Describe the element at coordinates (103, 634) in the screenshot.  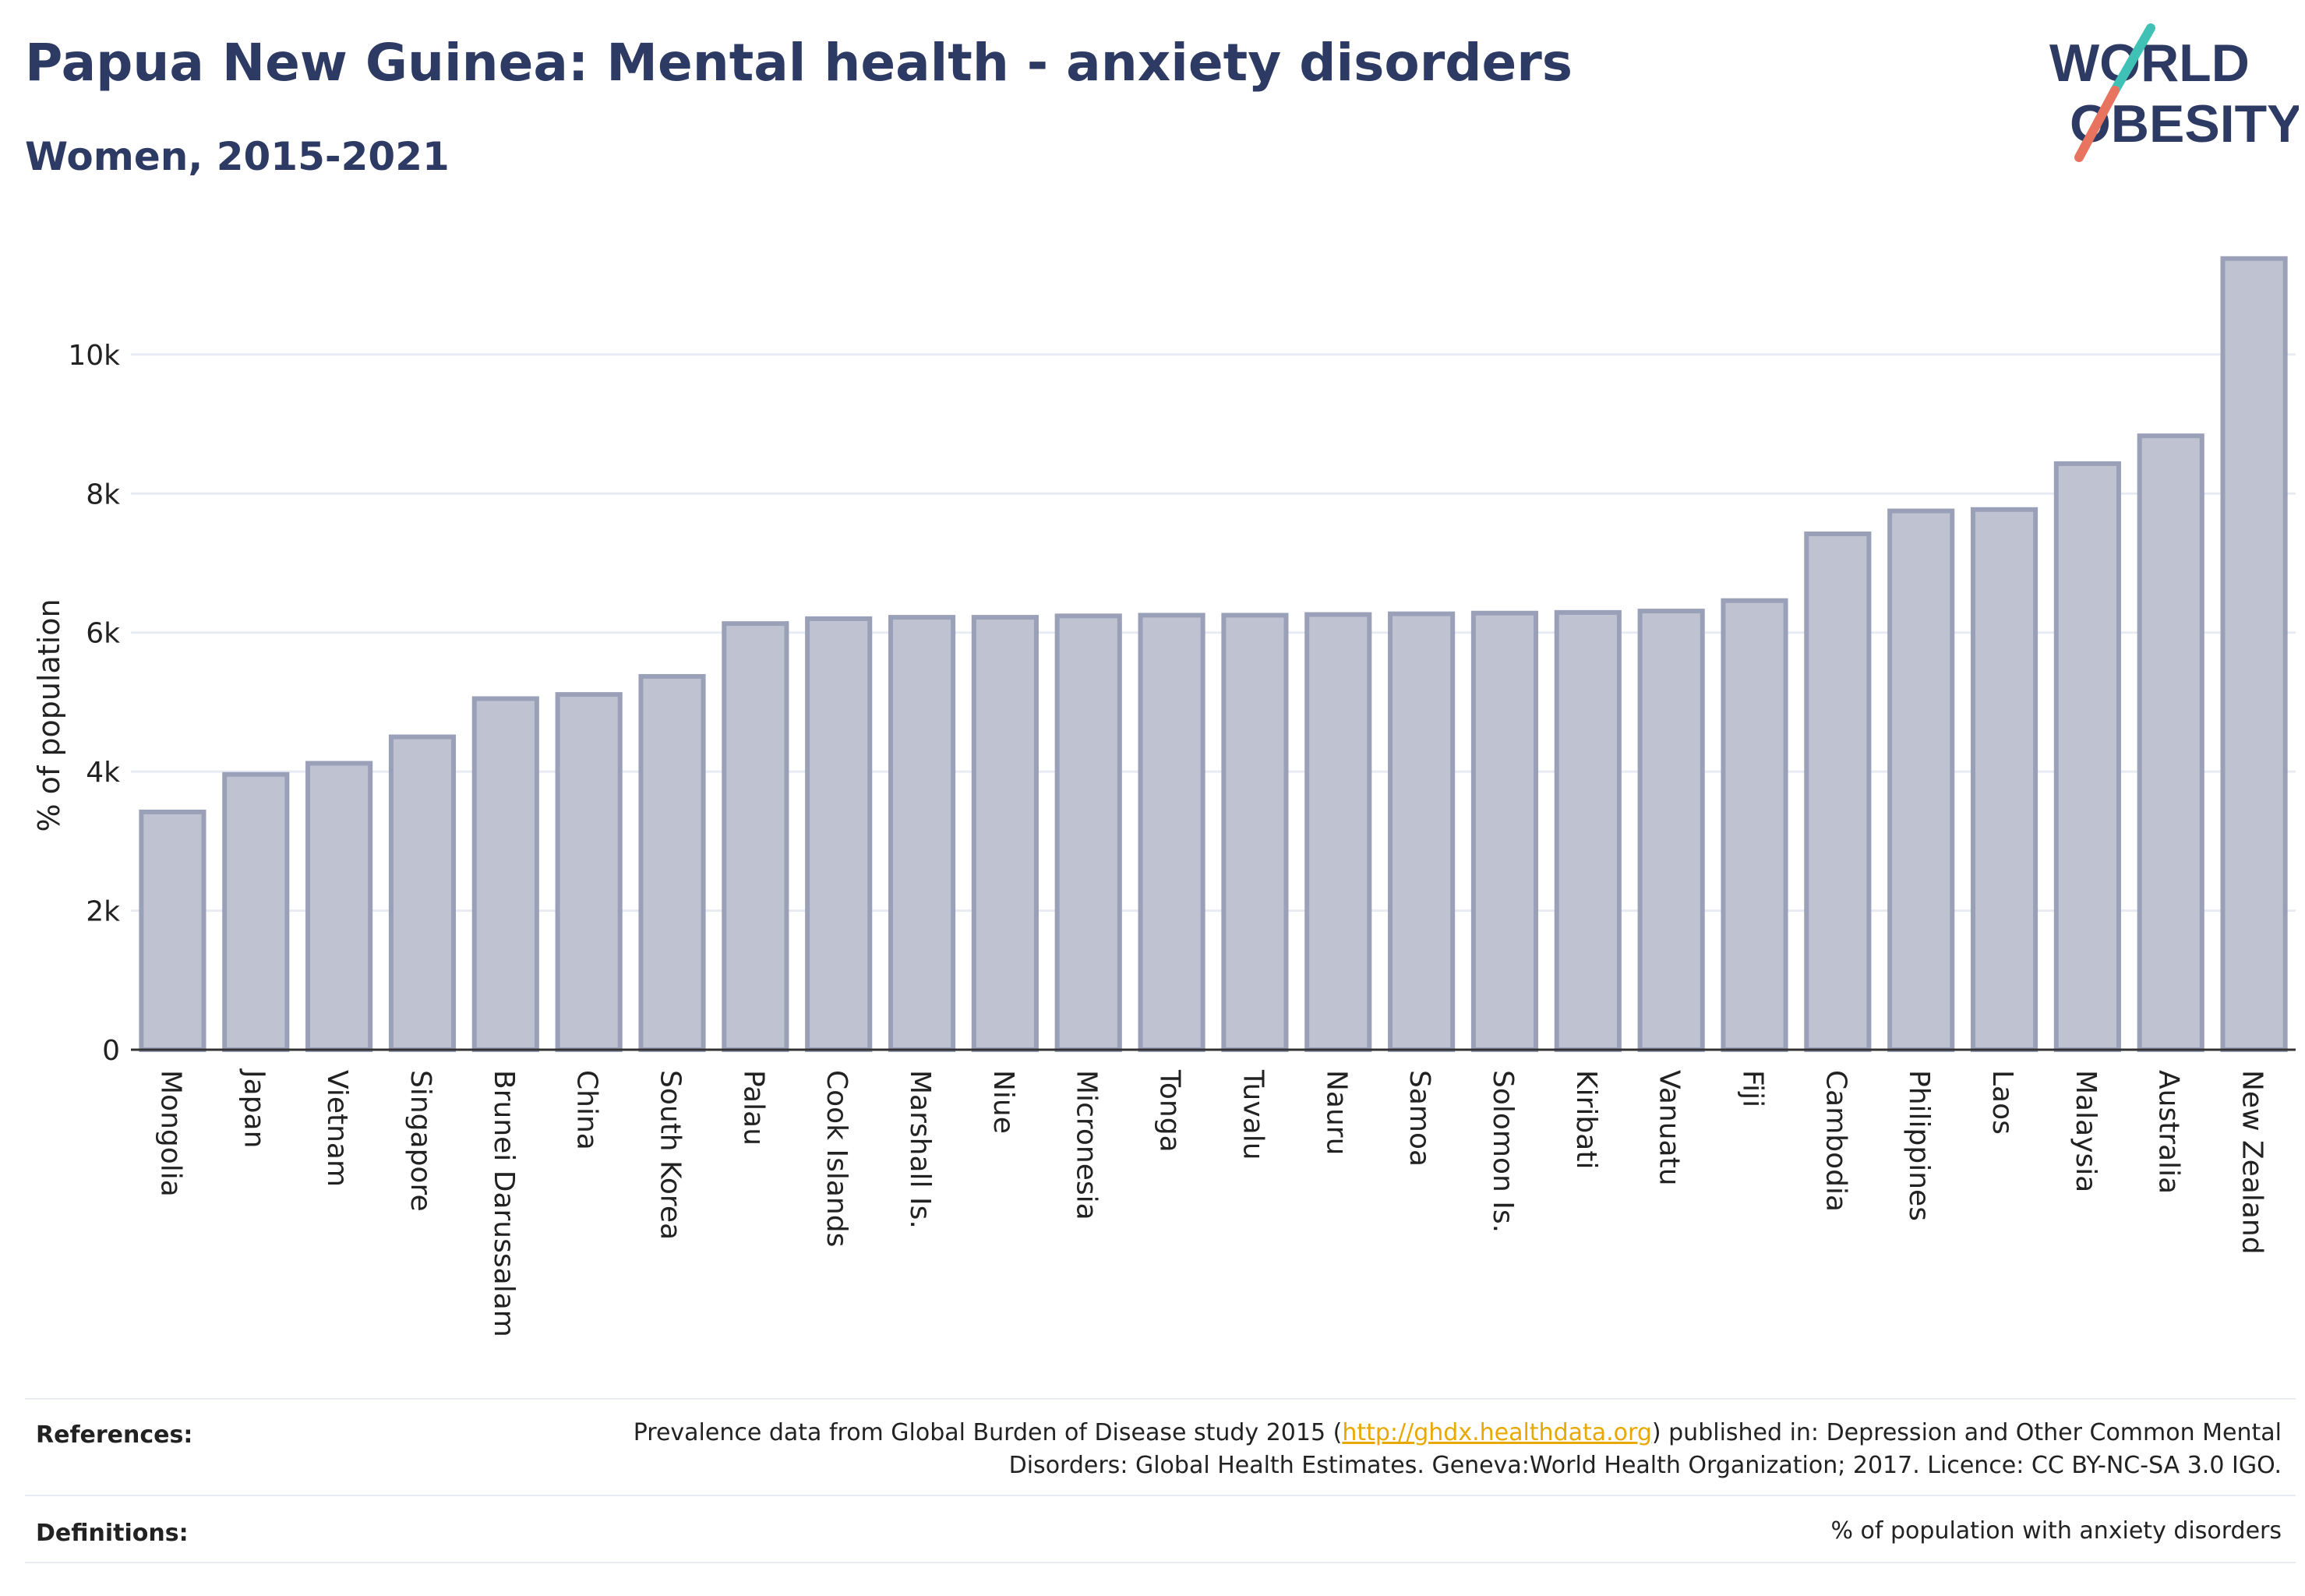
I see `y-tick-label: 6k` at that location.